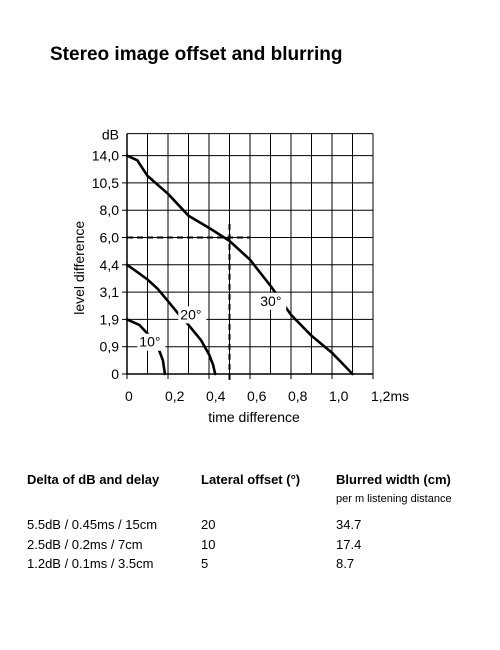 This screenshot has width=500, height=650. Describe the element at coordinates (105, 183) in the screenshot. I see `y-tick-label: 10,5` at that location.